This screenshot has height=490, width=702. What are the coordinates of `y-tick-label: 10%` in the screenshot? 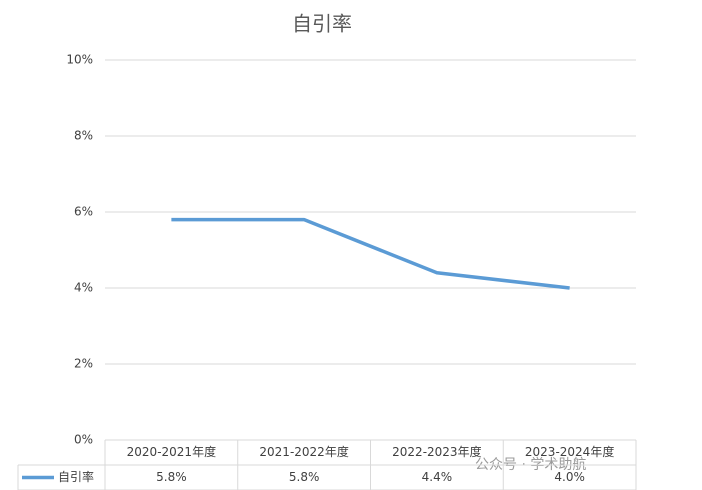 It's located at (79, 60).